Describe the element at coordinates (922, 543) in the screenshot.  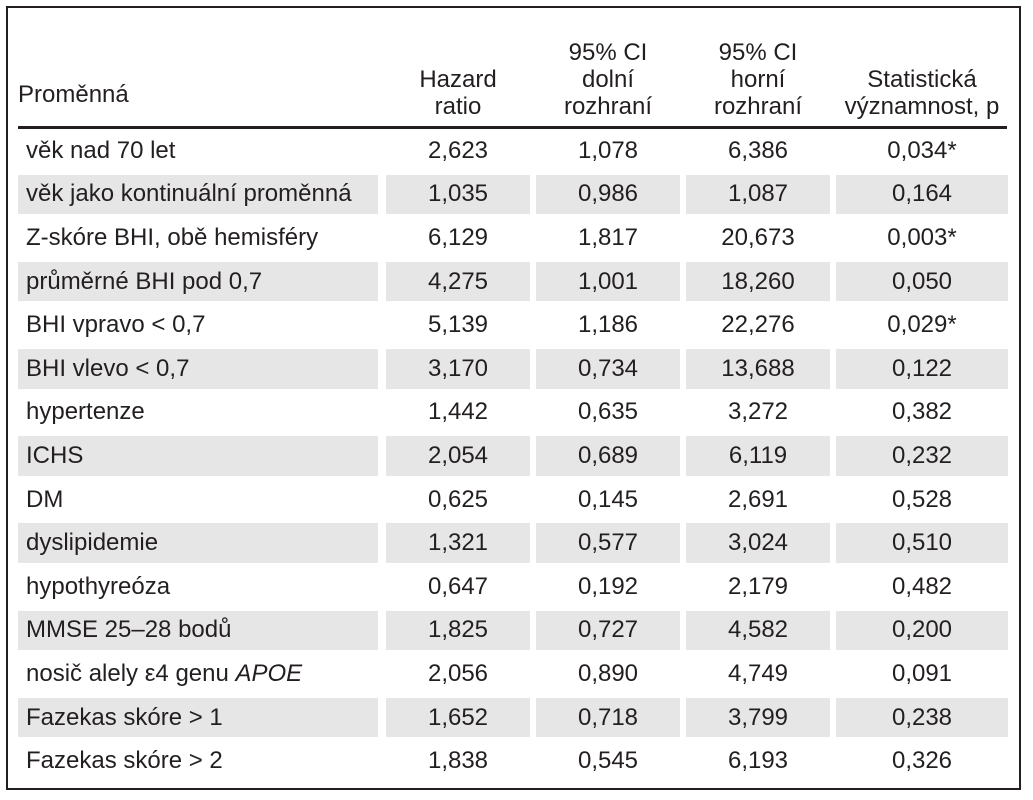
I see `cell-p-value: 0,510` at that location.